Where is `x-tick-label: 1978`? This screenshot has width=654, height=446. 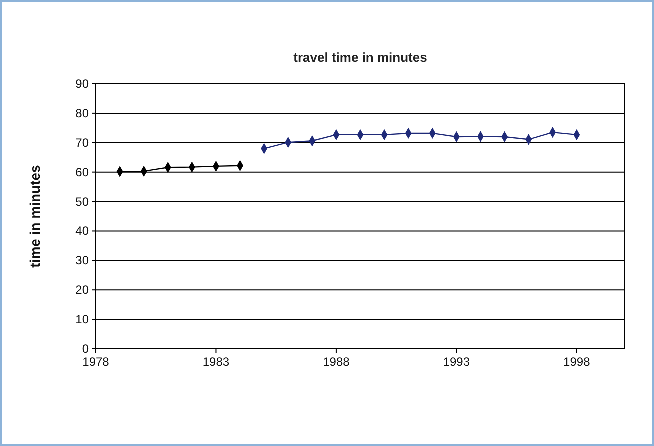 x-tick-label: 1978 is located at coordinates (96, 362).